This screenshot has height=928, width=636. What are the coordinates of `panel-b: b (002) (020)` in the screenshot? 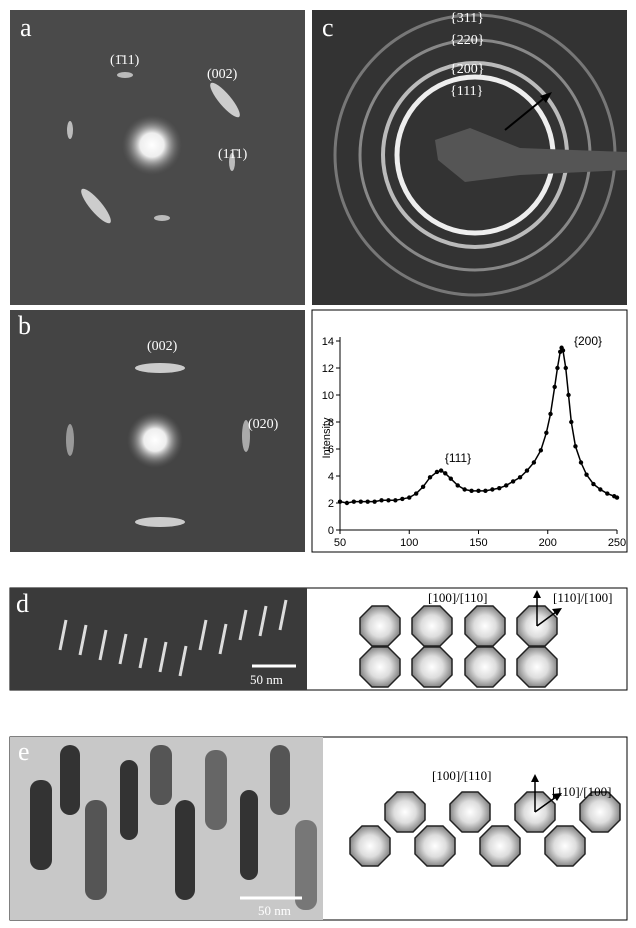 It's located at (157, 431).